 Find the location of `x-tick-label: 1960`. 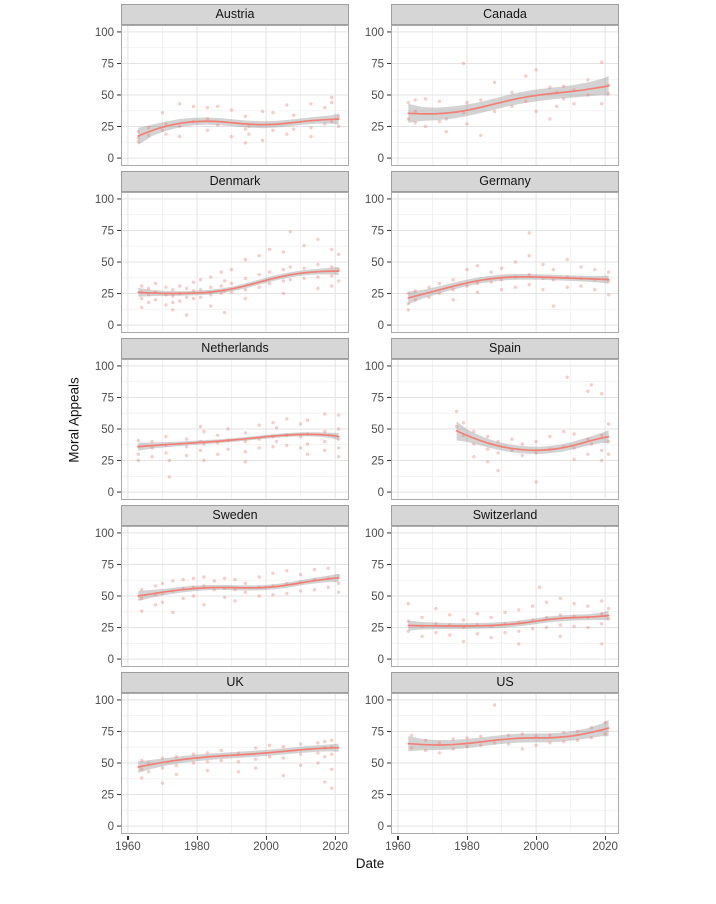

x-tick-label: 1960 is located at coordinates (398, 847).